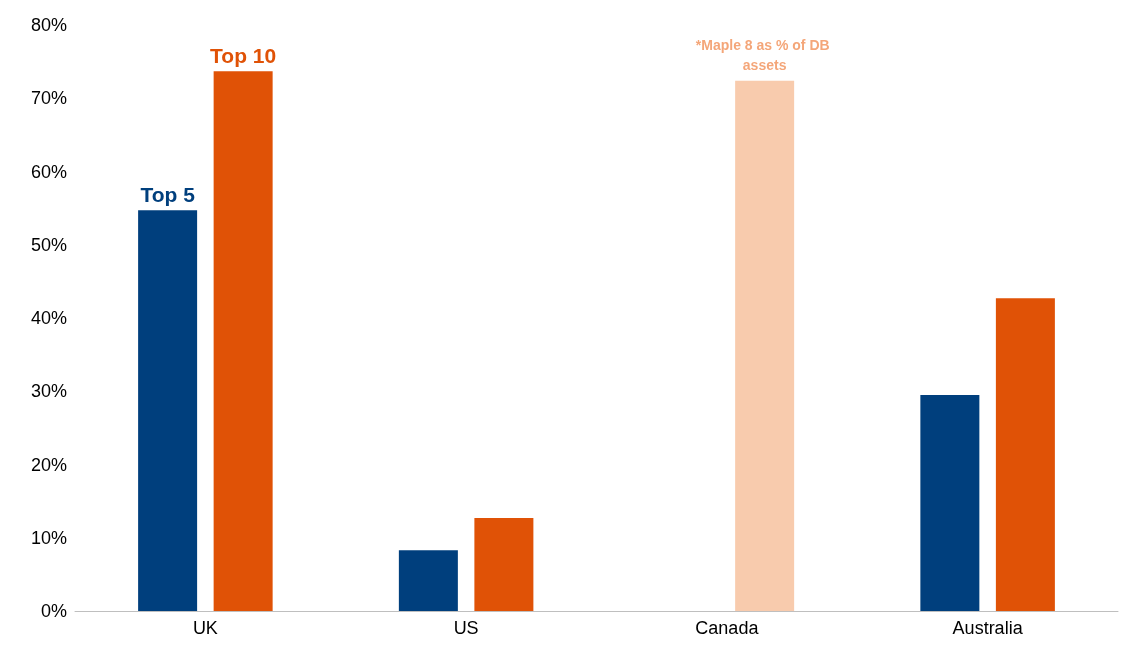 This screenshot has height=653, width=1128. Describe the element at coordinates (988, 628) in the screenshot. I see `x-tick-label: Australia` at that location.